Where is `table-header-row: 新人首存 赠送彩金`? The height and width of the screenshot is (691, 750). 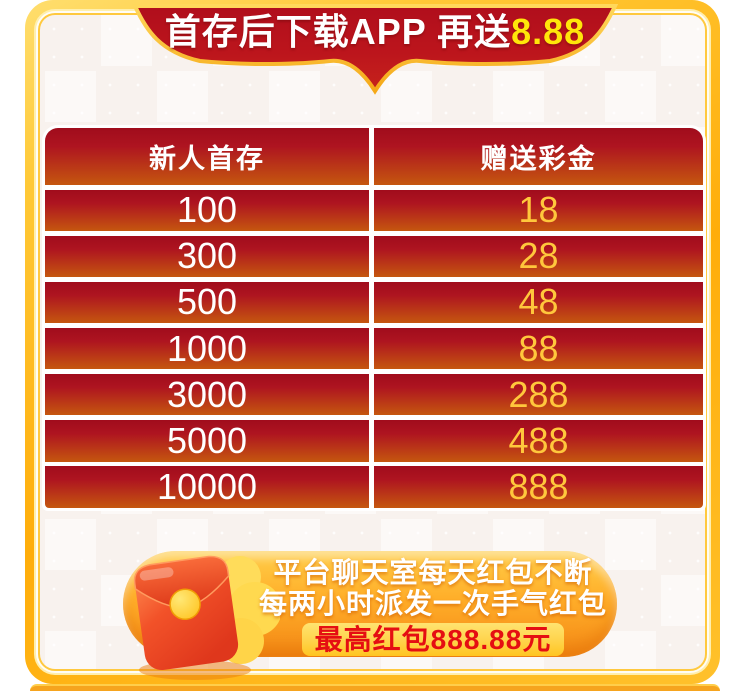
table-header-row: 新人首存 赠送彩金 is located at coordinates (374, 156).